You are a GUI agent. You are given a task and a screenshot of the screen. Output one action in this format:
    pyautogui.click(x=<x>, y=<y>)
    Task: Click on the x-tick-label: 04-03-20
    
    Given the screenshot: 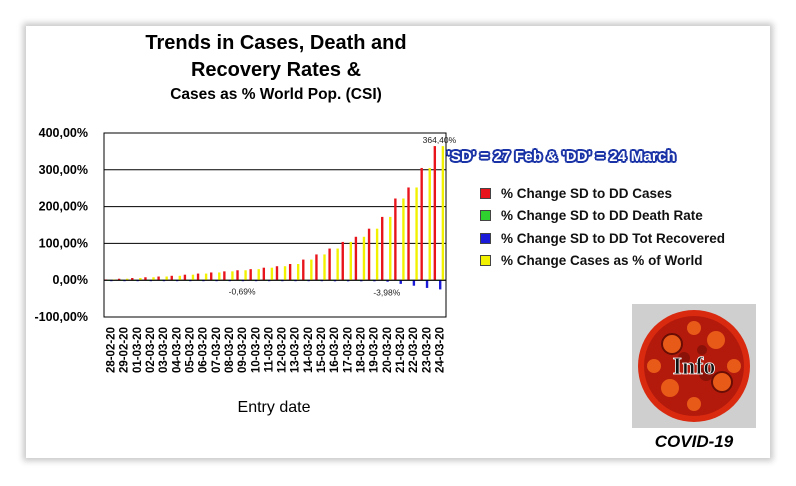 What is the action you would take?
    pyautogui.click(x=177, y=350)
    